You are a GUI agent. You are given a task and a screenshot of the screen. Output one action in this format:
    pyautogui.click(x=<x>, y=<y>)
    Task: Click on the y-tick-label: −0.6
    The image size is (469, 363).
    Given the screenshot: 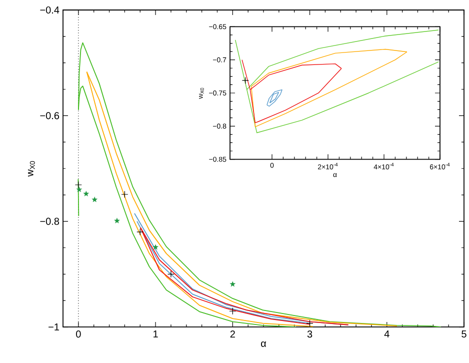 What is the action you would take?
    pyautogui.click(x=50, y=116)
    